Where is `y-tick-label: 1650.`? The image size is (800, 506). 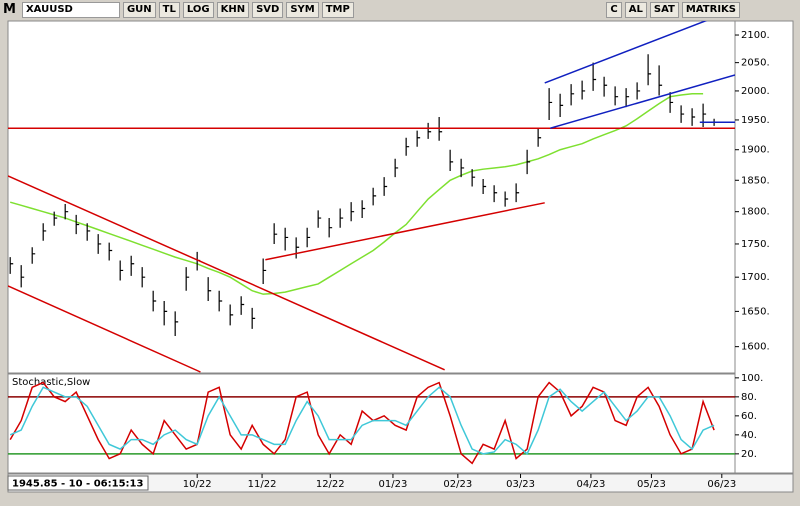
y-tick-label: 1650. is located at coordinates (755, 311).